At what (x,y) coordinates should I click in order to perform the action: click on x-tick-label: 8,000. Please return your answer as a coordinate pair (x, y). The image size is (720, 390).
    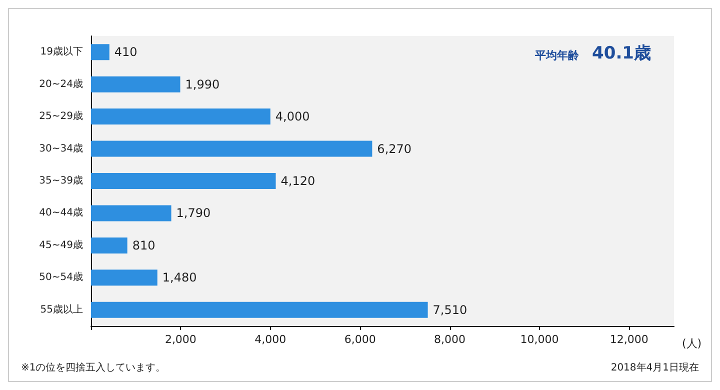
    Looking at the image, I should click on (450, 339).